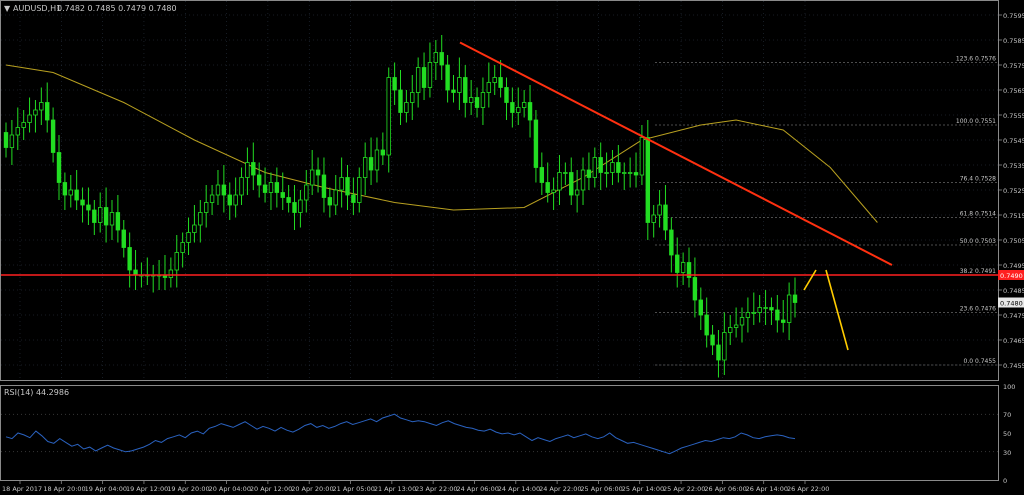  Describe the element at coordinates (271, 489) in the screenshot. I see `time-tick-label: 20 Apr 12:00` at that location.